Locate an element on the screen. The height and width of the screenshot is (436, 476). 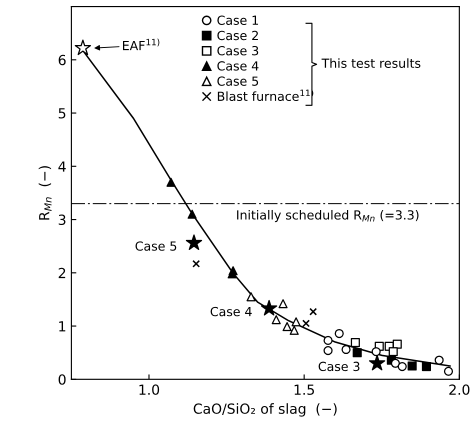
legend-label: Case 3 is located at coordinates (237, 51).